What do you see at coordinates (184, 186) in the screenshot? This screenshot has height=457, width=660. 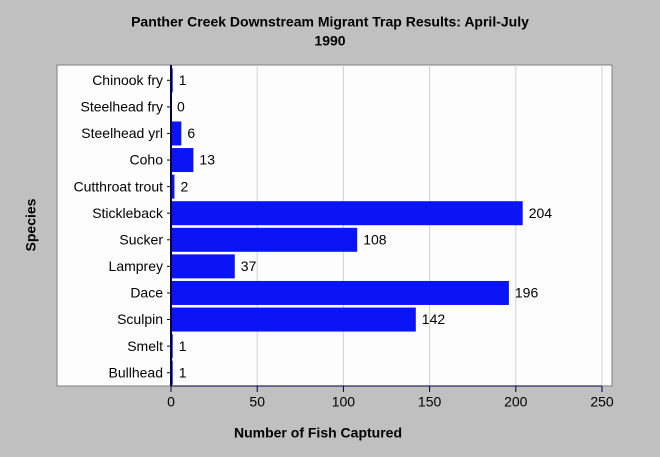 I see `value-label: 2` at bounding box center [184, 186].